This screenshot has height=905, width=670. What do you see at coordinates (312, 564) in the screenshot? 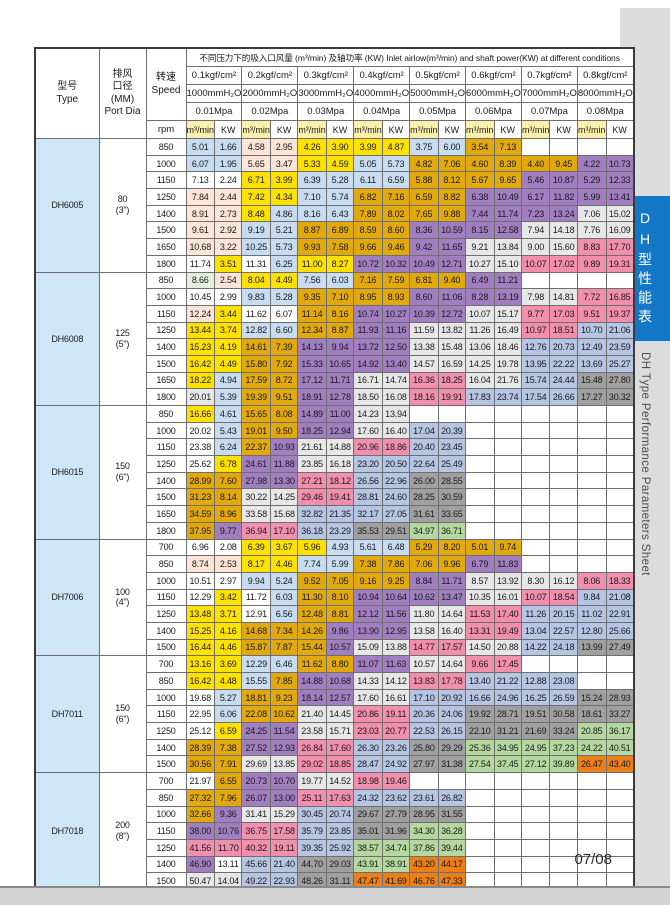
I see `flow-value: 7.74` at bounding box center [312, 564].